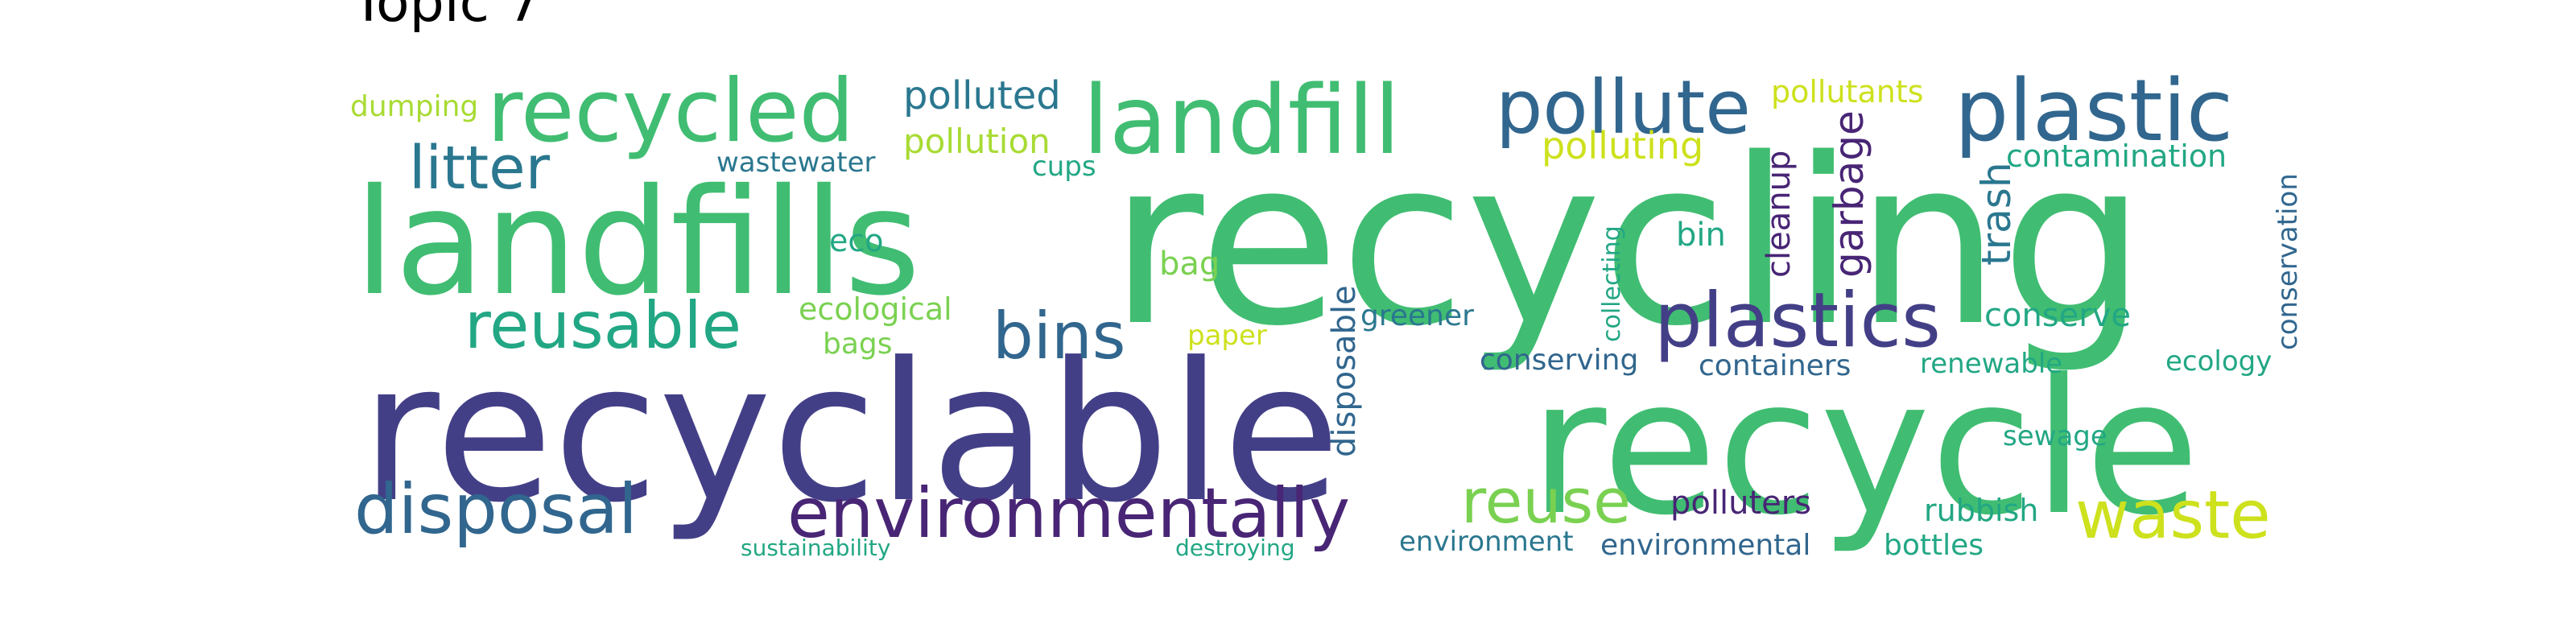 Image resolution: width=2576 pixels, height=644 pixels. Describe the element at coordinates (1981, 510) in the screenshot. I see `word-rubbish: rubbish` at that location.